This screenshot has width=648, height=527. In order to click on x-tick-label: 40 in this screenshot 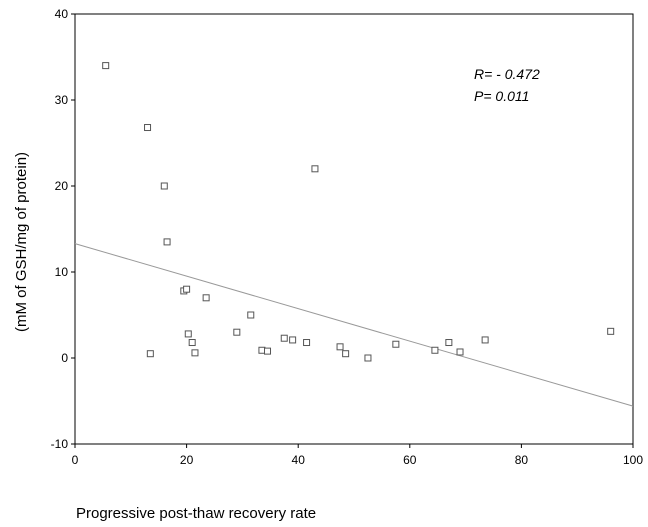, I will do `click(299, 460)`.